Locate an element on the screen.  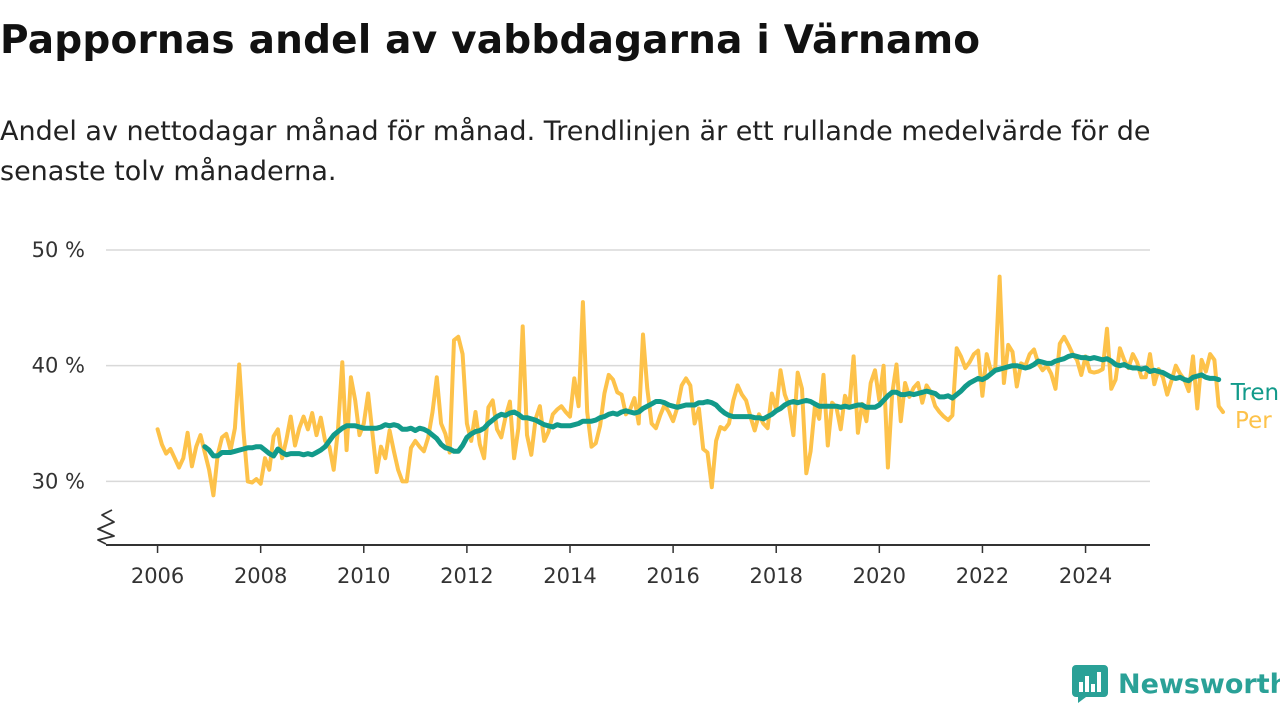
x-tick-label: 2016 is located at coordinates (672, 576).